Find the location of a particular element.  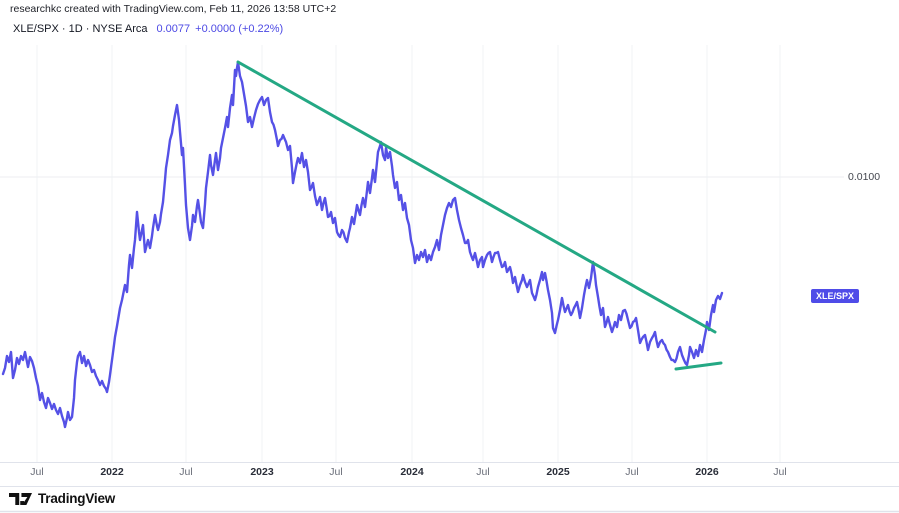

time-axis-label: 2025 is located at coordinates (558, 472).